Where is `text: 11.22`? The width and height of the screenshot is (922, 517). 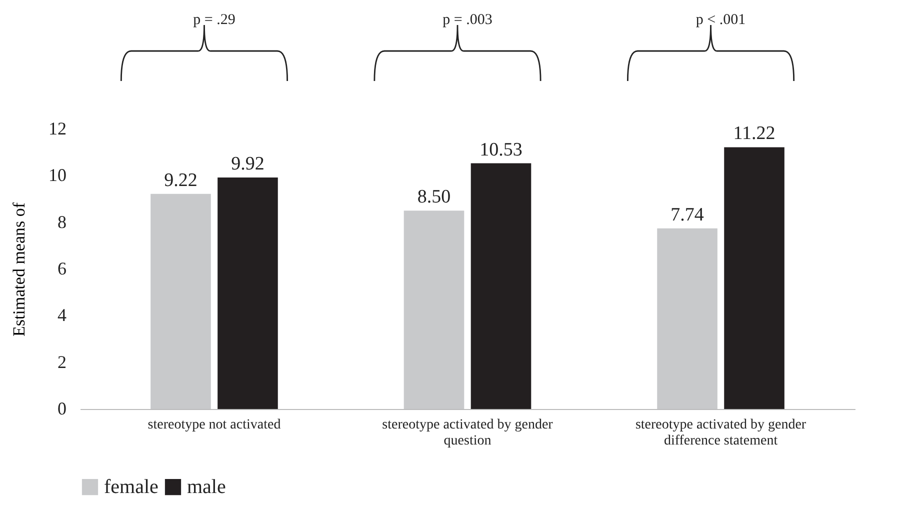
text: 11.22 is located at coordinates (754, 133).